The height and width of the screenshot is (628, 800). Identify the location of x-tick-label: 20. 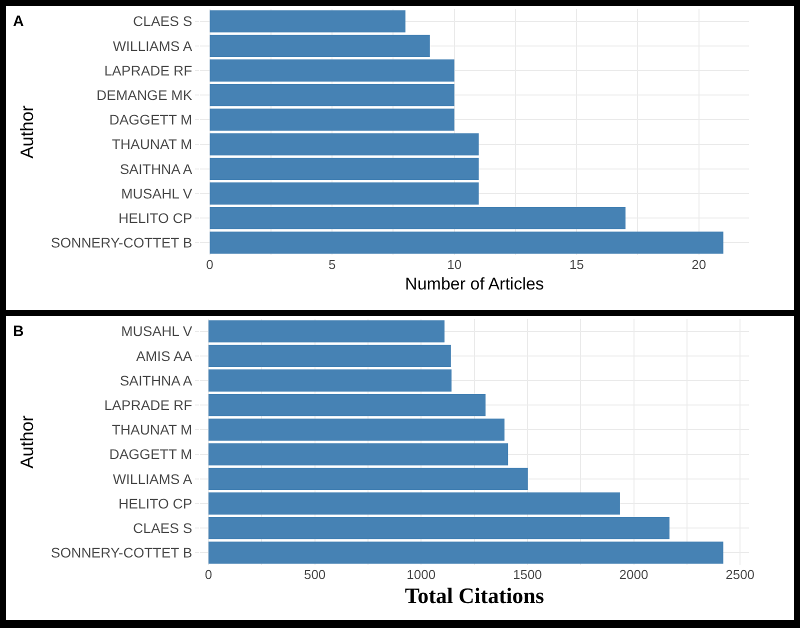
(699, 264).